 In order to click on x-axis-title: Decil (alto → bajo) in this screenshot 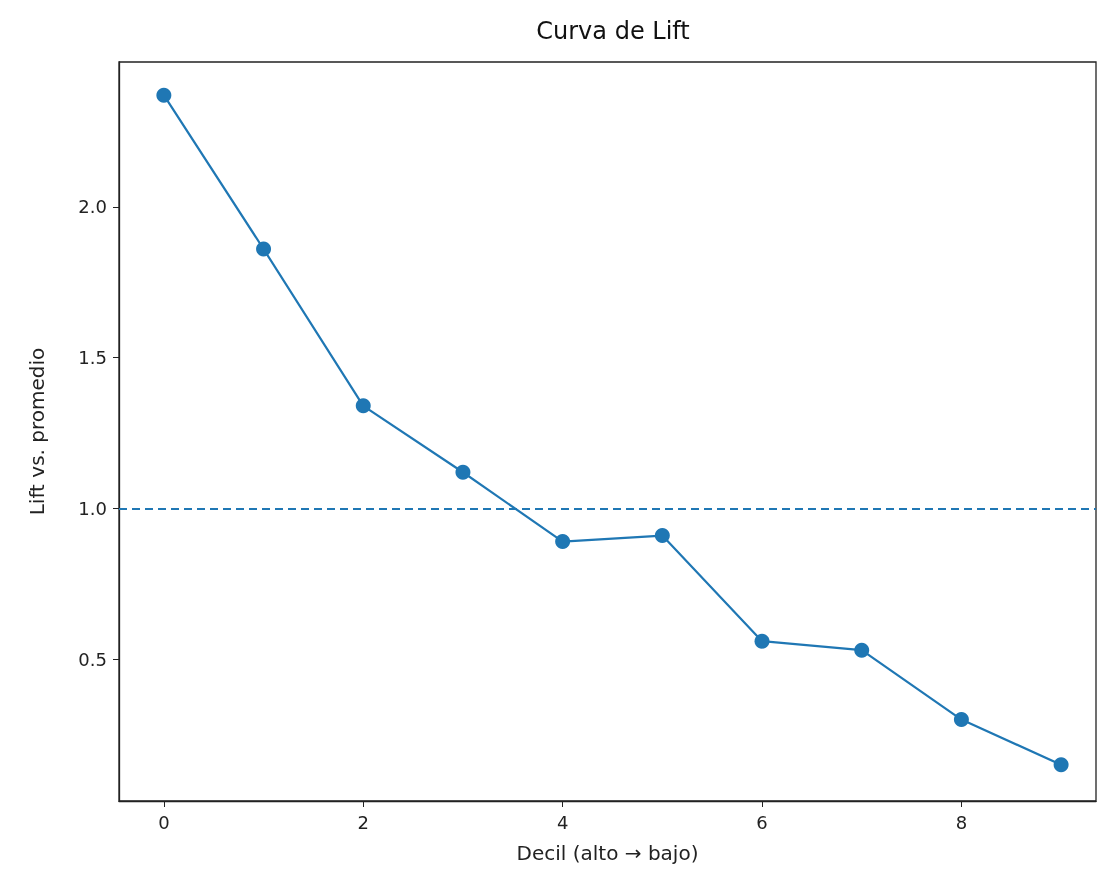, I will do `click(607, 853)`.